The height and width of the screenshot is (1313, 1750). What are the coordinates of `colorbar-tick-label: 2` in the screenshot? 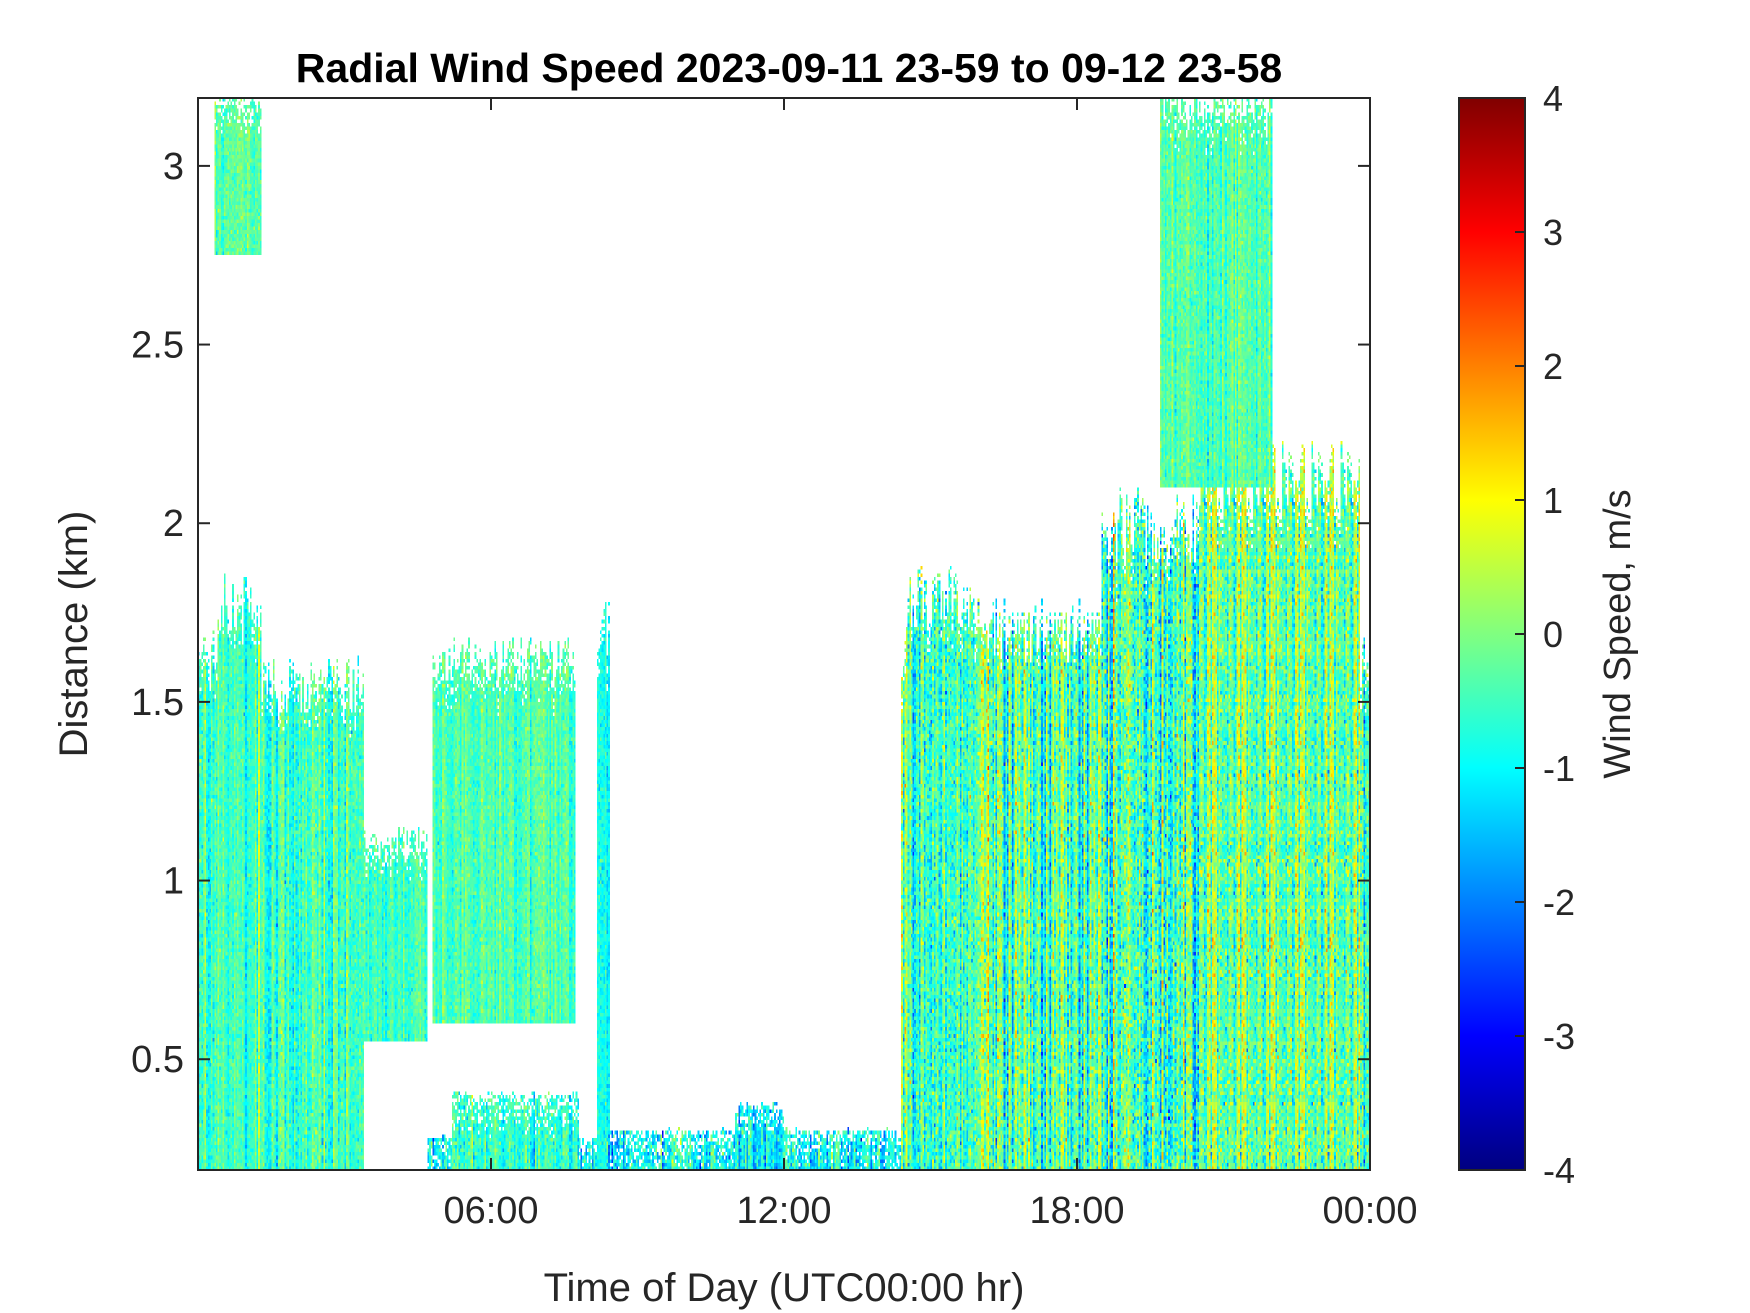 It's located at (1553, 366).